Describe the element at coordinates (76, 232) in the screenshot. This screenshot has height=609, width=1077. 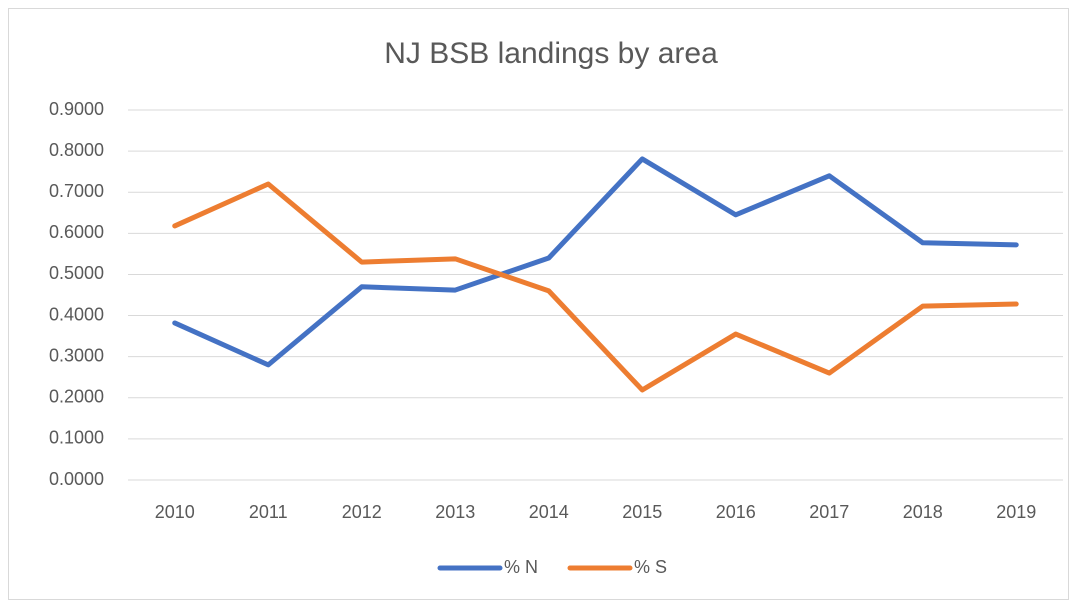
I see `y-tick-label: 0.6000` at that location.